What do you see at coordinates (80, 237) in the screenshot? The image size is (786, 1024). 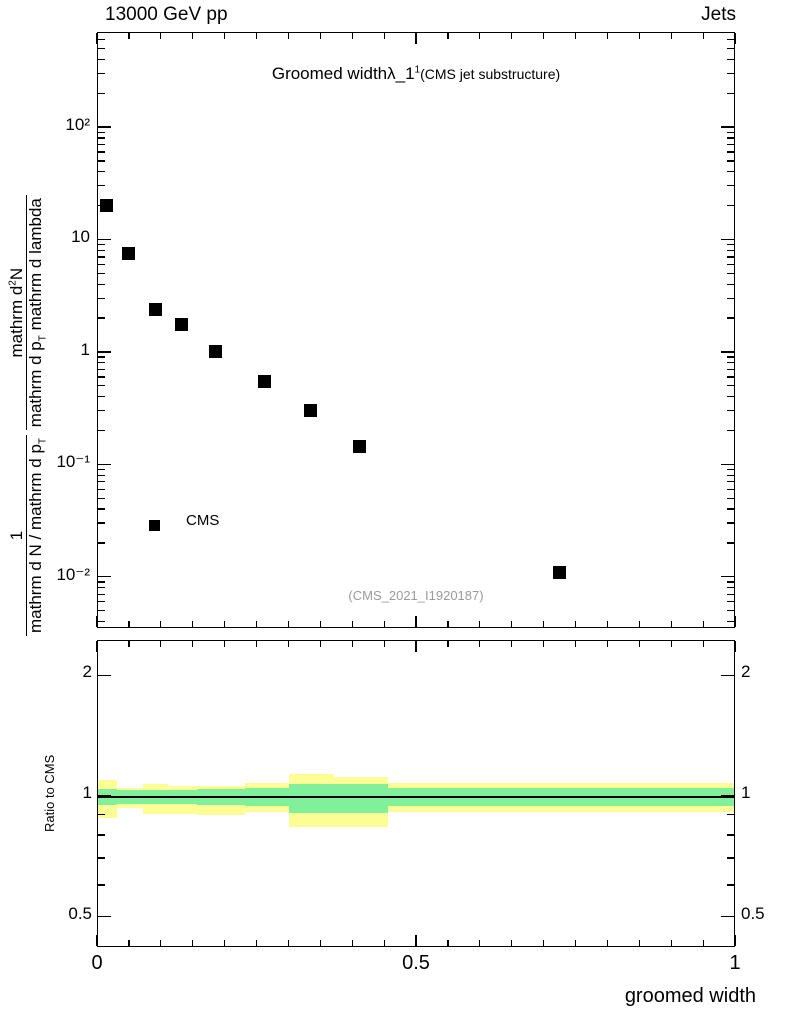 I see `y-tick-label: 10` at bounding box center [80, 237].